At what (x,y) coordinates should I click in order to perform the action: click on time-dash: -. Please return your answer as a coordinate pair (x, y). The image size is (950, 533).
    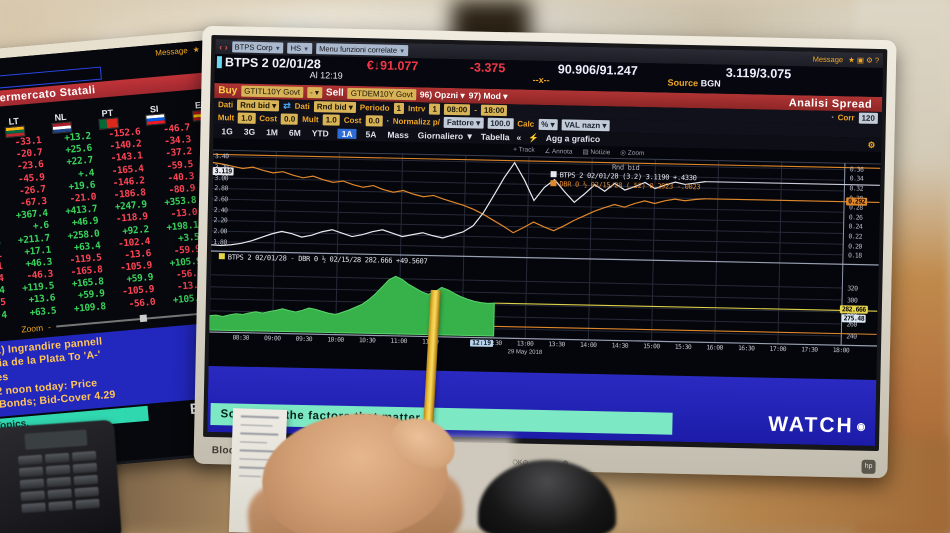
    Looking at the image, I should click on (476, 110).